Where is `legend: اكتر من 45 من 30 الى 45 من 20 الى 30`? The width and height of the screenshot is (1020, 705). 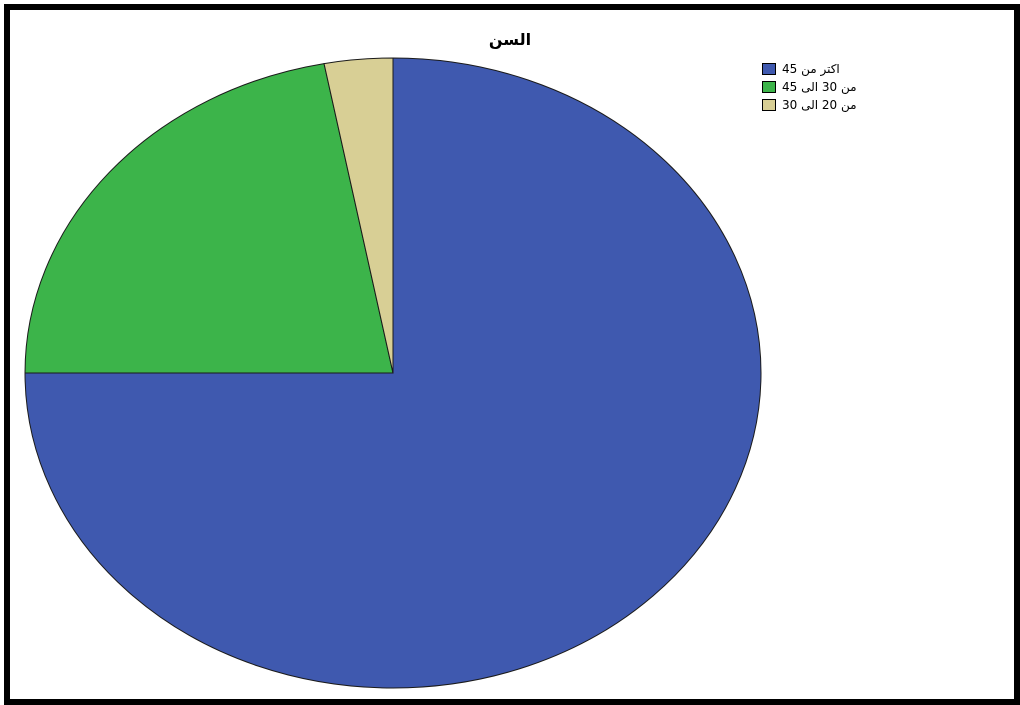
legend: اكتر من 45 من 30 الى 45 من 20 الى 30 is located at coordinates (809, 87).